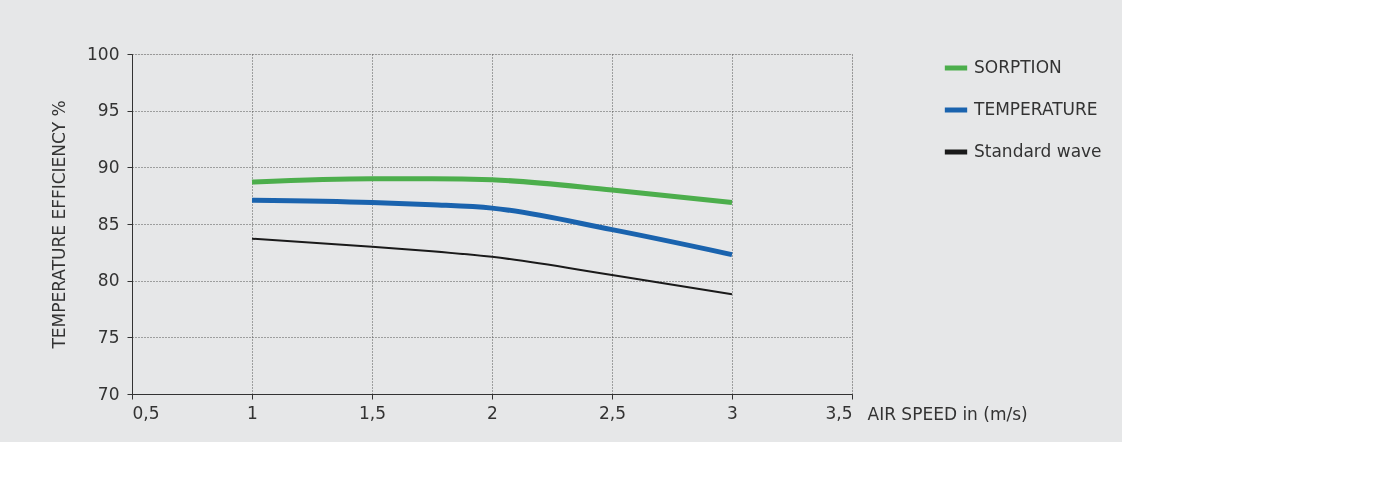 This screenshot has width=1375, height=481. Describe the element at coordinates (252, 412) in the screenshot. I see `x-tick-label: 1` at that location.